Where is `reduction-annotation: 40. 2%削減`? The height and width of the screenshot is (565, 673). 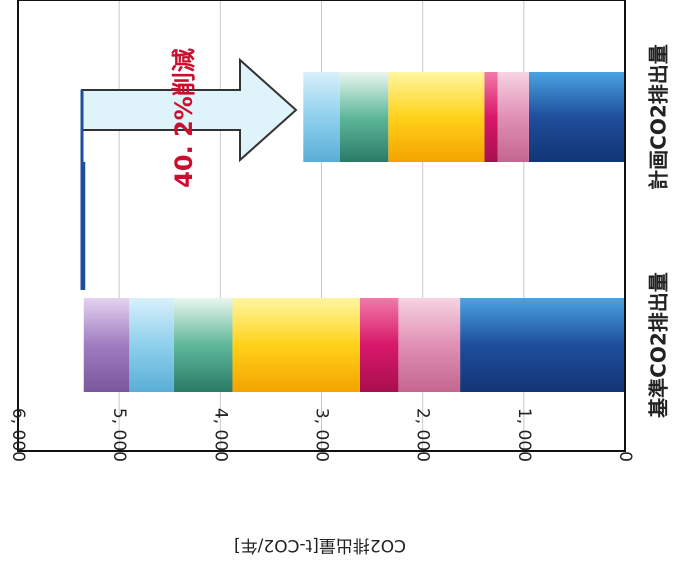
reduction-annotation: 40. 2%削減 is located at coordinates (189, 169).